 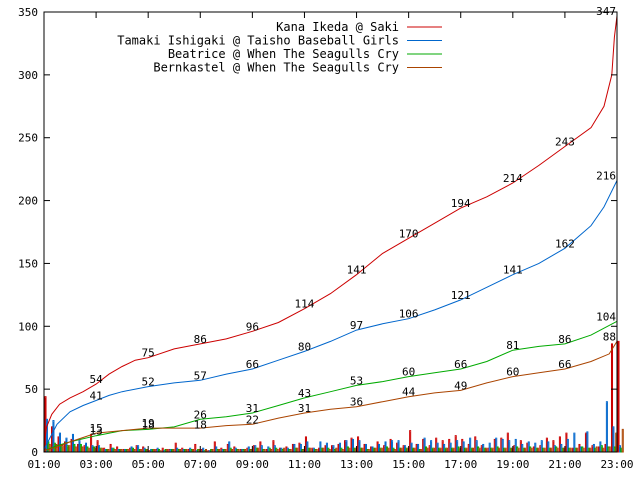 What do you see at coordinates (304, 393) in the screenshot?
I see `data-label-2-11: 43` at bounding box center [304, 393].